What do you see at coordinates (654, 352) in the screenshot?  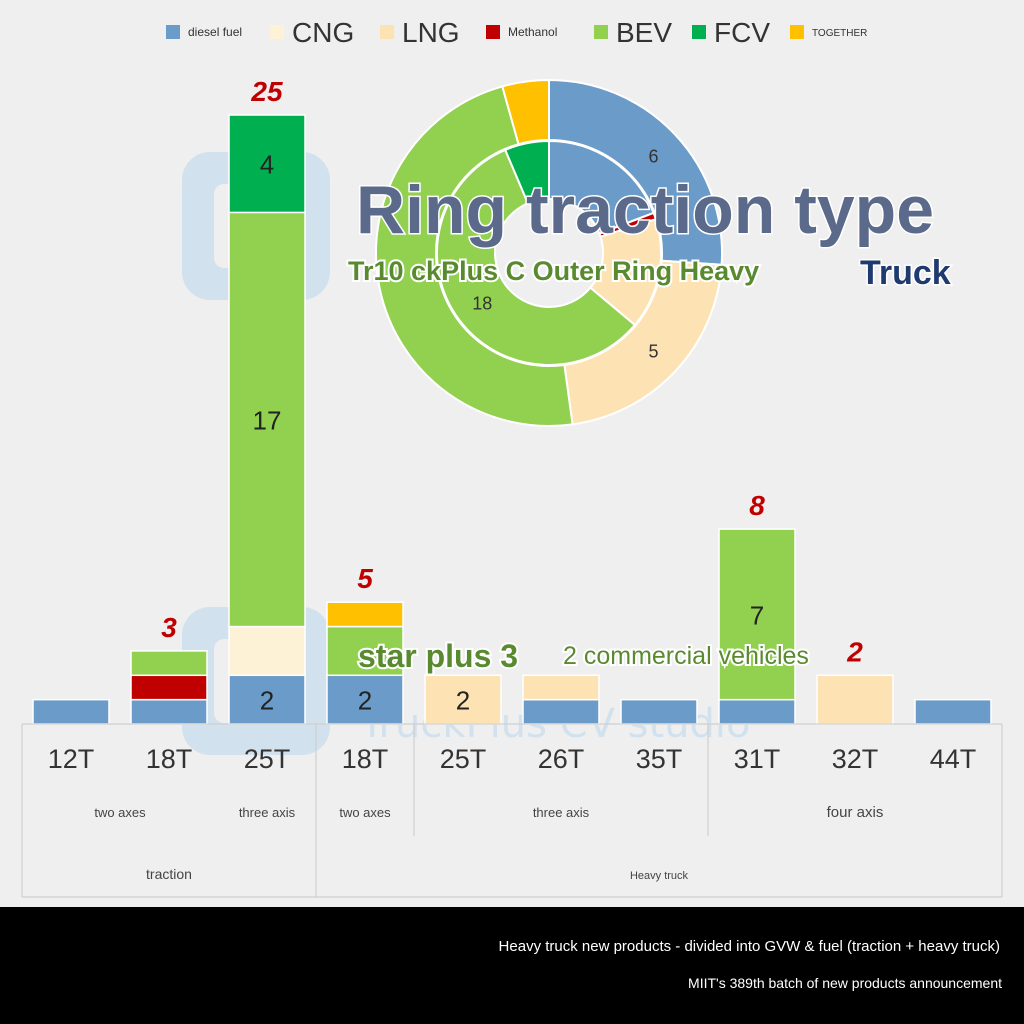 I see `outer-ring-slice-label: 5` at bounding box center [654, 352].